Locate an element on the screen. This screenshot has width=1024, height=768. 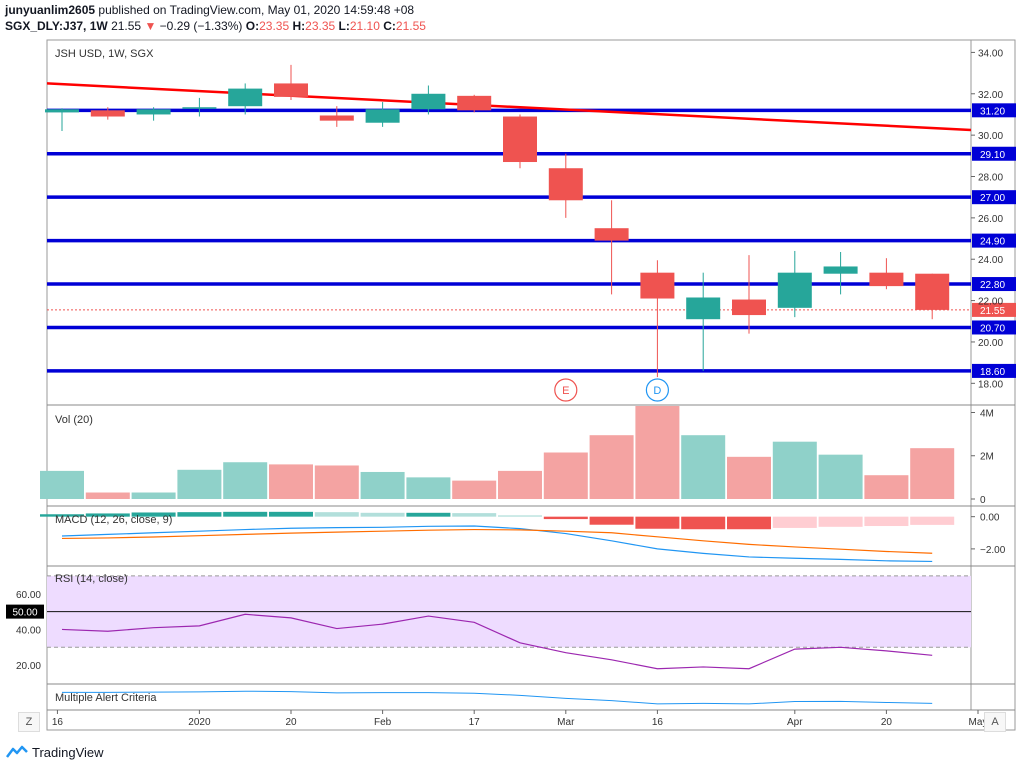
price-tick-label: 20.00 is located at coordinates (990, 343).